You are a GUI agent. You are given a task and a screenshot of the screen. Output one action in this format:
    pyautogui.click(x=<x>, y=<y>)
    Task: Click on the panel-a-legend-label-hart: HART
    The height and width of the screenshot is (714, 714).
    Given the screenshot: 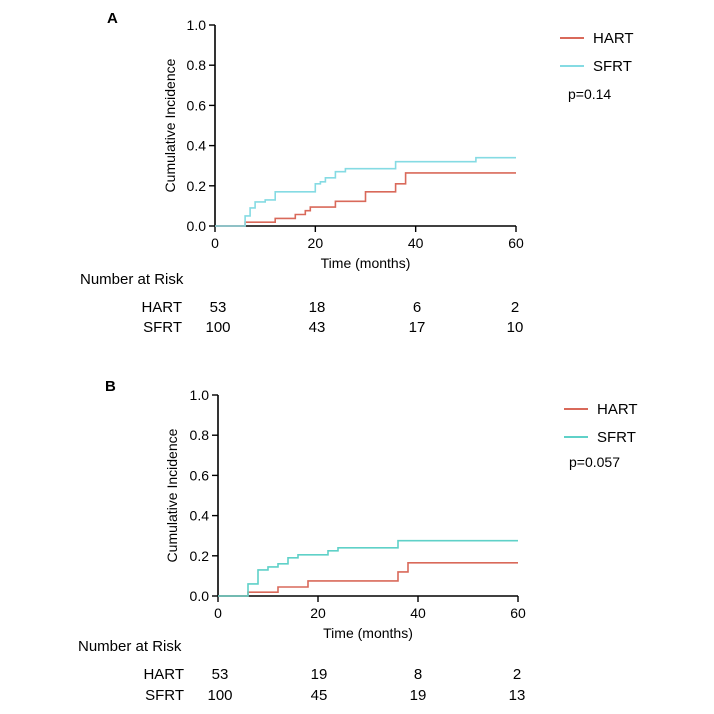 What is the action you would take?
    pyautogui.click(x=613, y=38)
    